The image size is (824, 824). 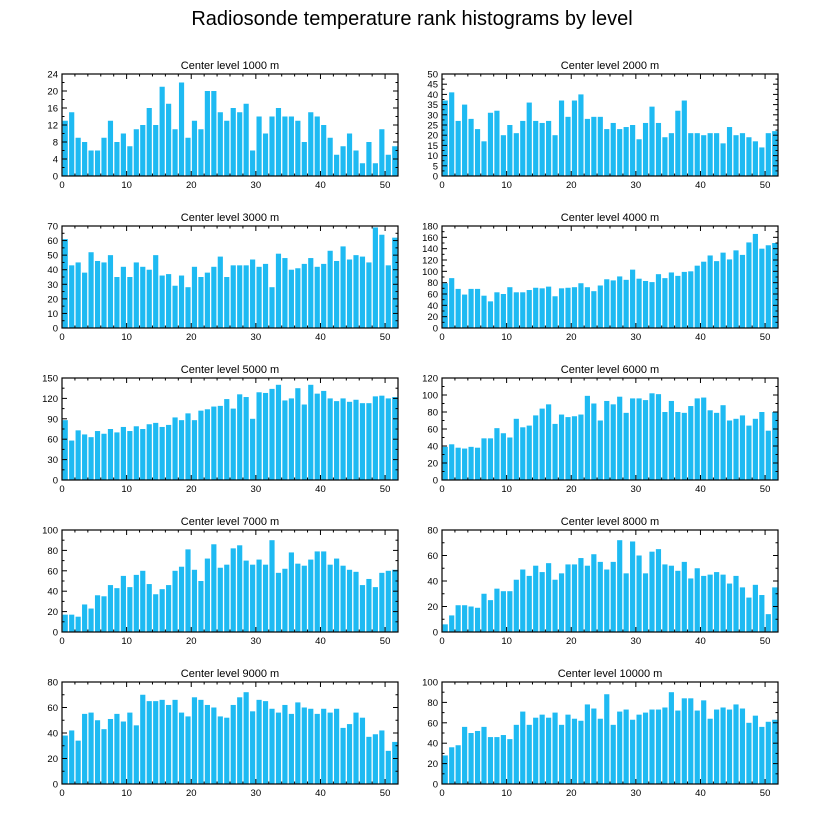 I want to click on panel-title: Center level 3000 m, so click(x=230, y=218).